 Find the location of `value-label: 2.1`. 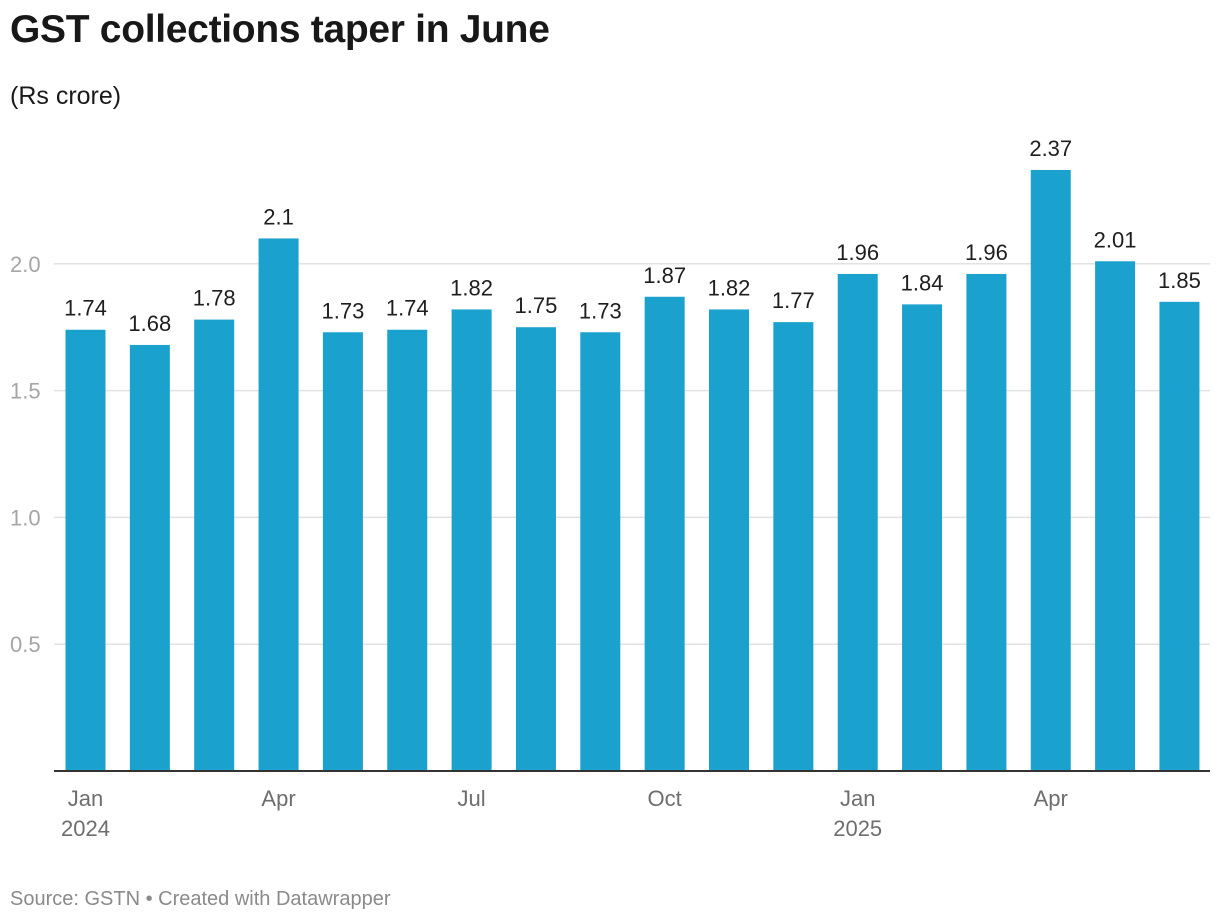

value-label: 2.1 is located at coordinates (278, 216).